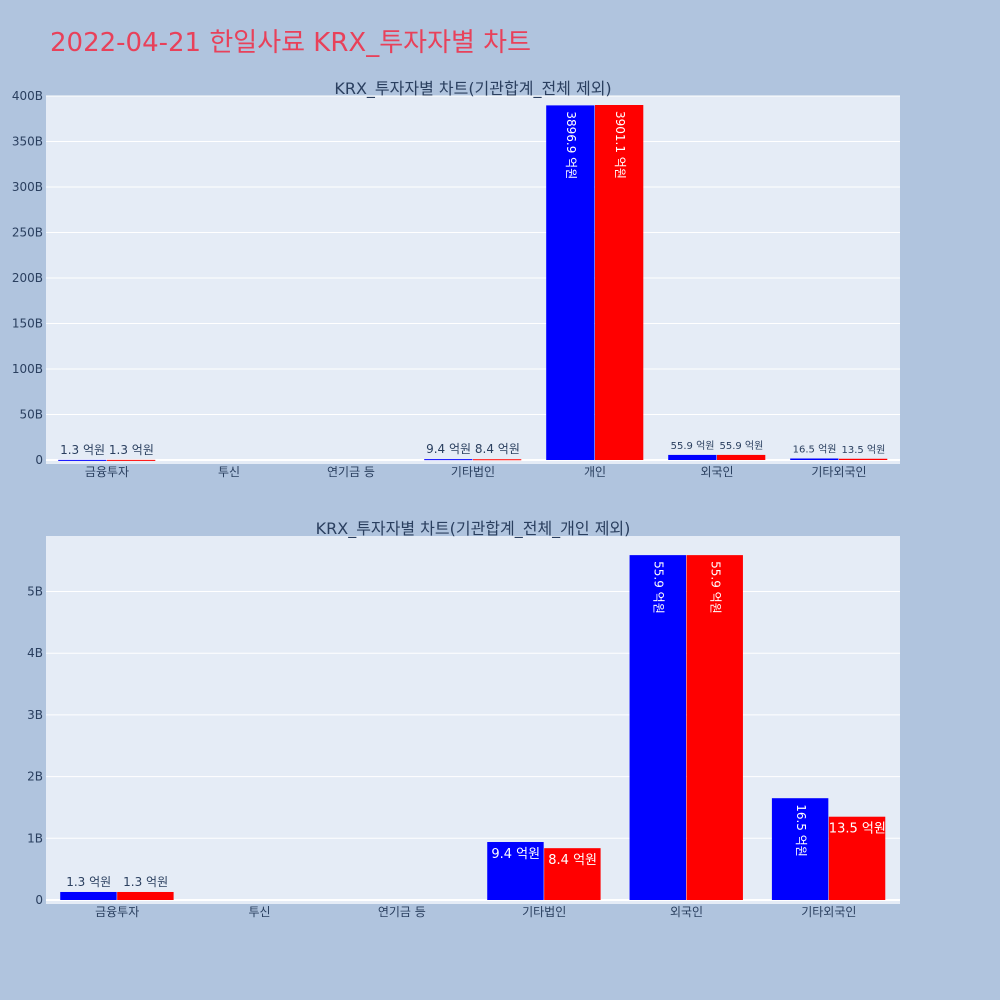 Image resolution: width=1000 pixels, height=1000 pixels. What do you see at coordinates (27, 187) in the screenshot?
I see `y-tick-label: 300B` at bounding box center [27, 187].